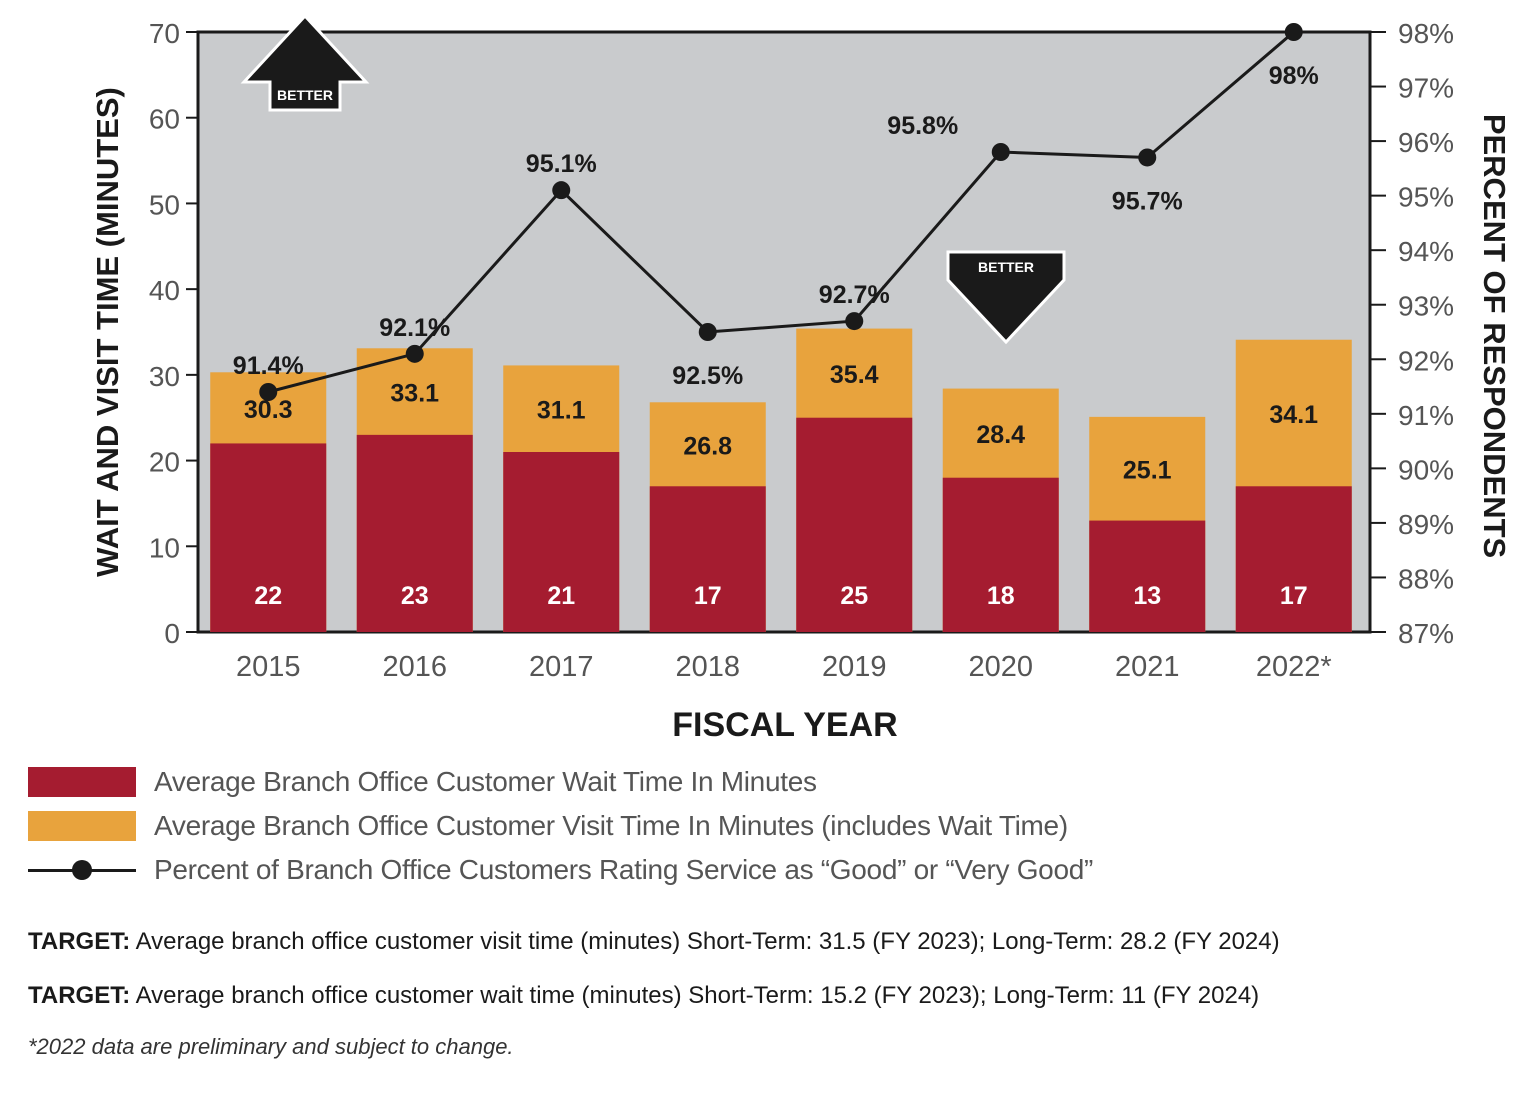  Describe the element at coordinates (268, 667) in the screenshot. I see `x-tick-label: 2015` at that location.